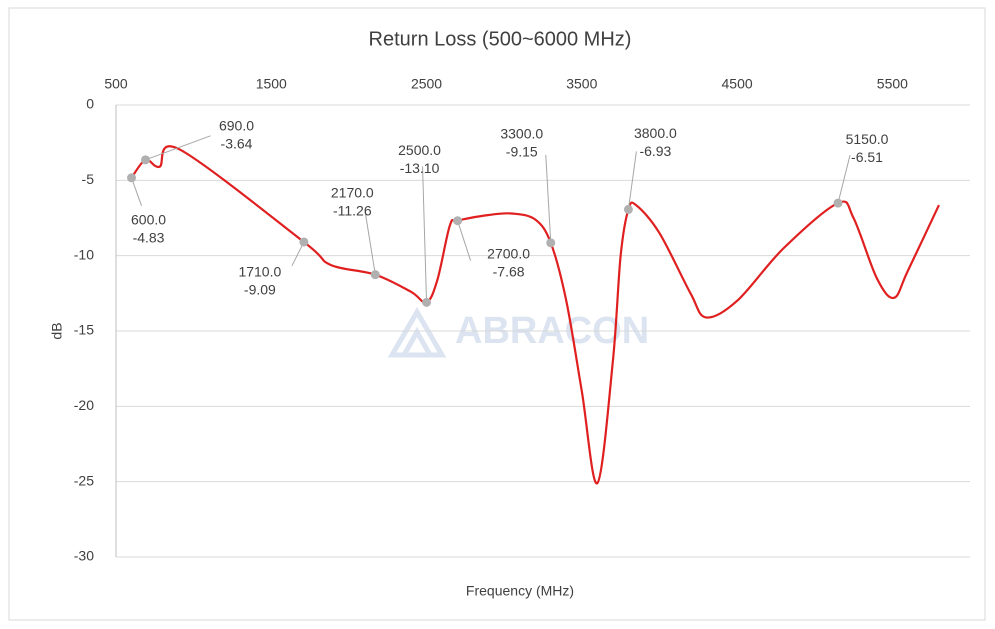 The height and width of the screenshot is (629, 995). I want to click on callout-y-label: -4.83, so click(149, 237).